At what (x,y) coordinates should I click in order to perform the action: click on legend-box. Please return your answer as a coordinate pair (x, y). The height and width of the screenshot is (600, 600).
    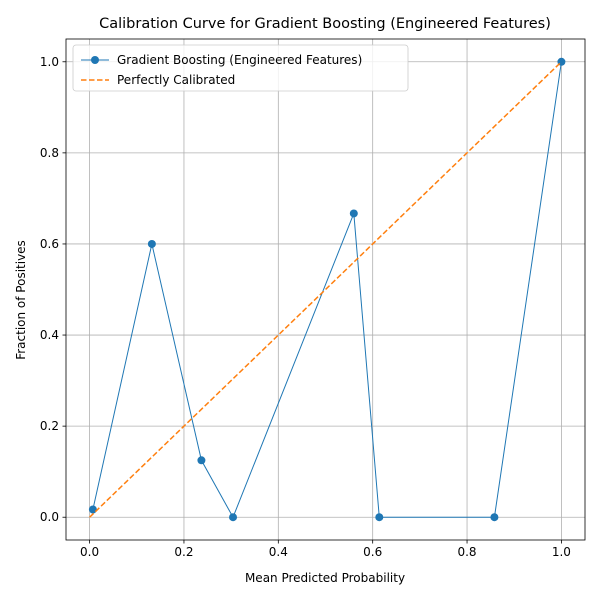
    Looking at the image, I should click on (240, 68).